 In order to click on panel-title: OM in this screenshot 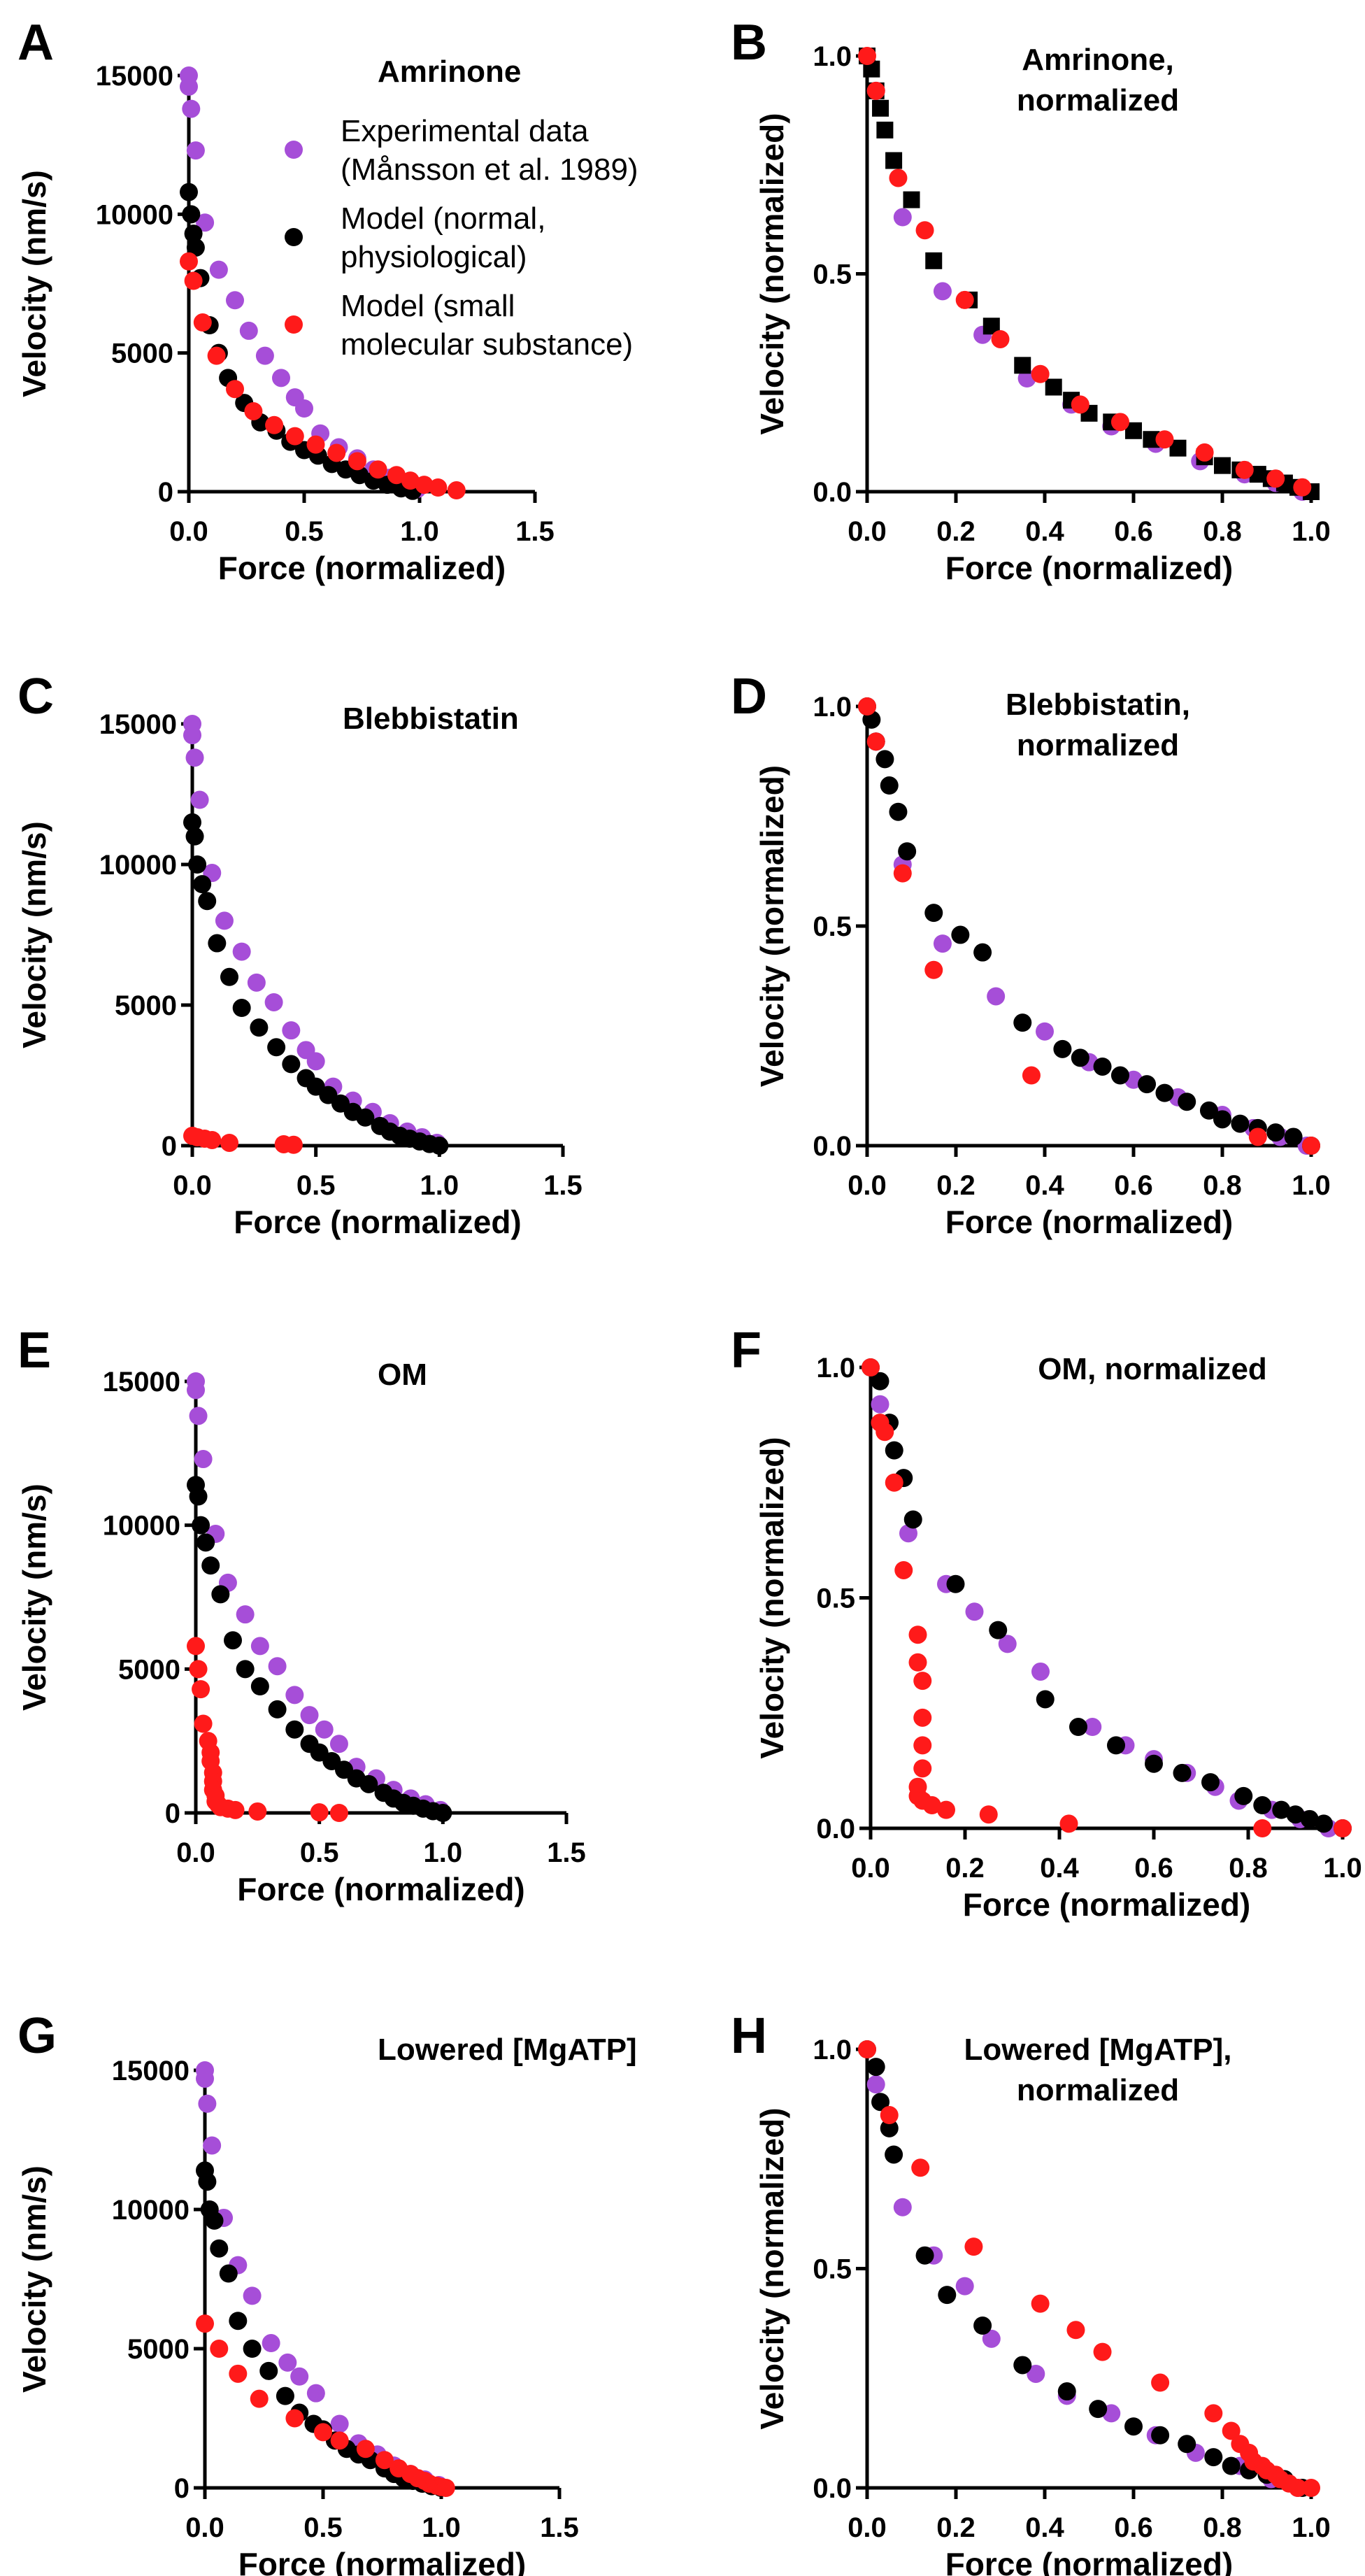, I will do `click(403, 1375)`.